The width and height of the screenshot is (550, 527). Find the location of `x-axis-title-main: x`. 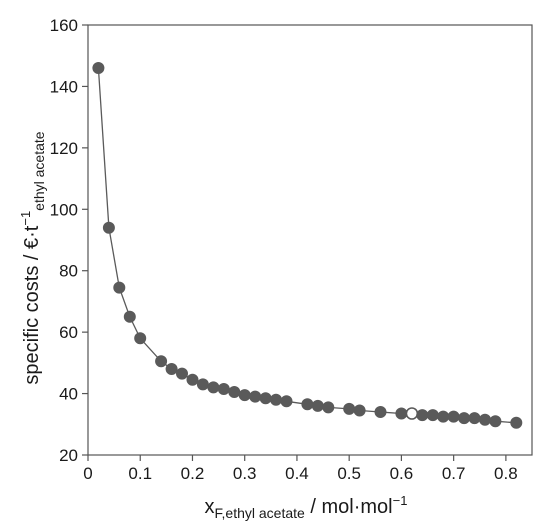

x-axis-title-main: x is located at coordinates (210, 507).